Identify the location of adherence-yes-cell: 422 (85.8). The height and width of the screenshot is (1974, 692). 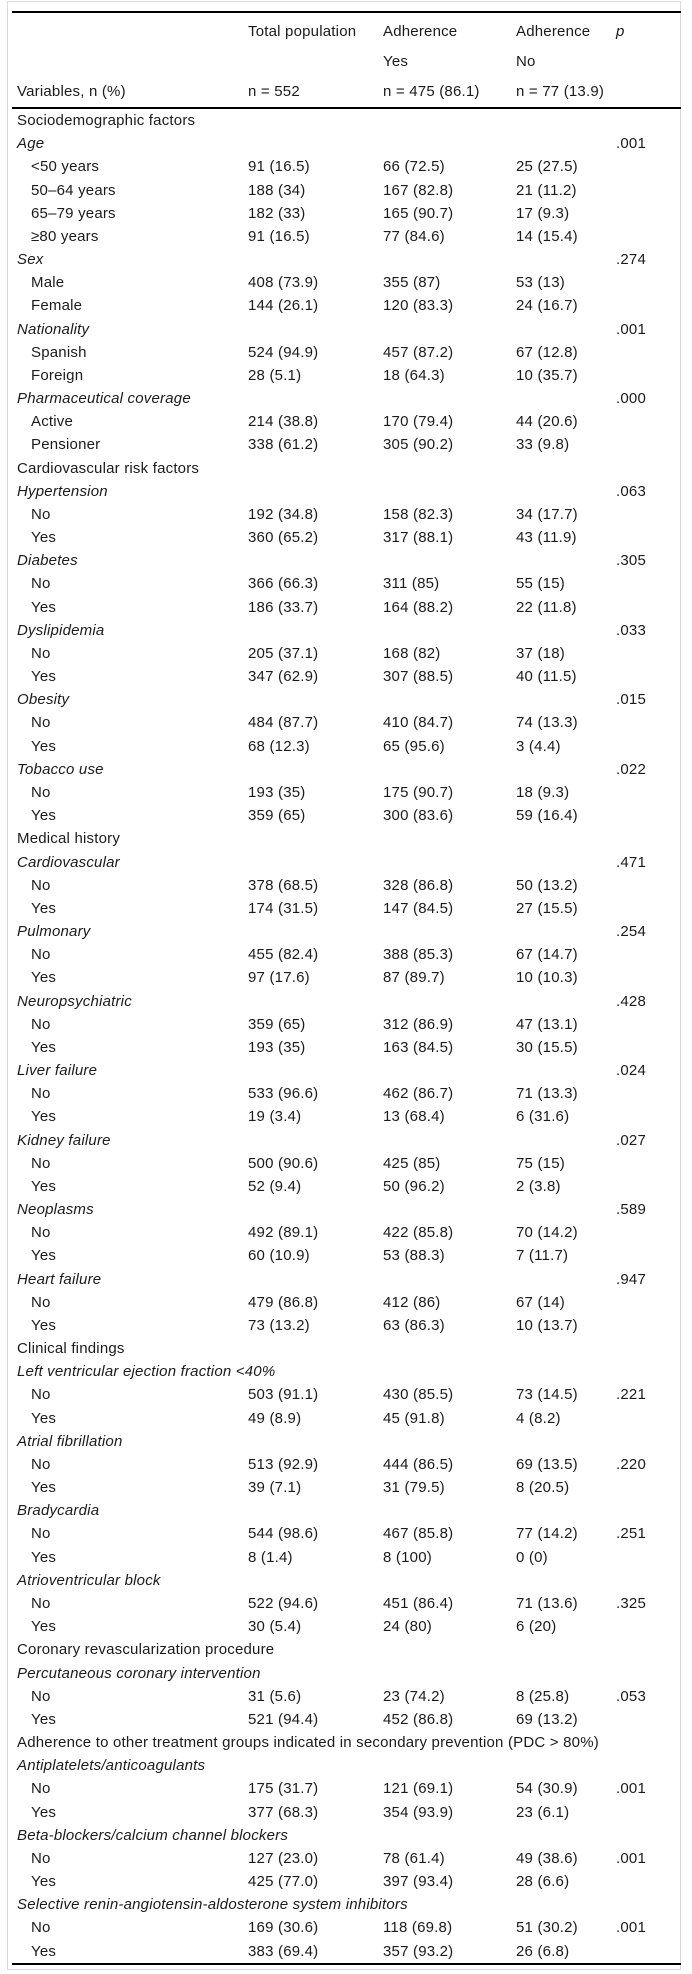
(418, 1233).